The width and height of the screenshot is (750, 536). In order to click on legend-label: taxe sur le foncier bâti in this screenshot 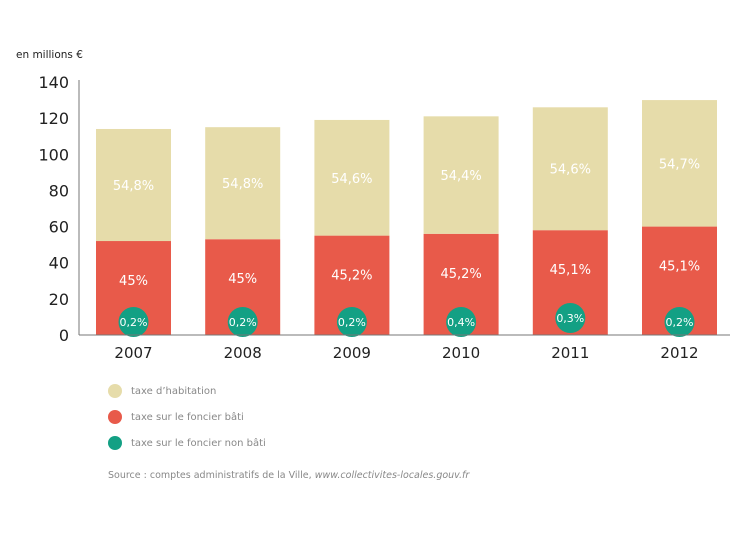, I will do `click(187, 417)`.